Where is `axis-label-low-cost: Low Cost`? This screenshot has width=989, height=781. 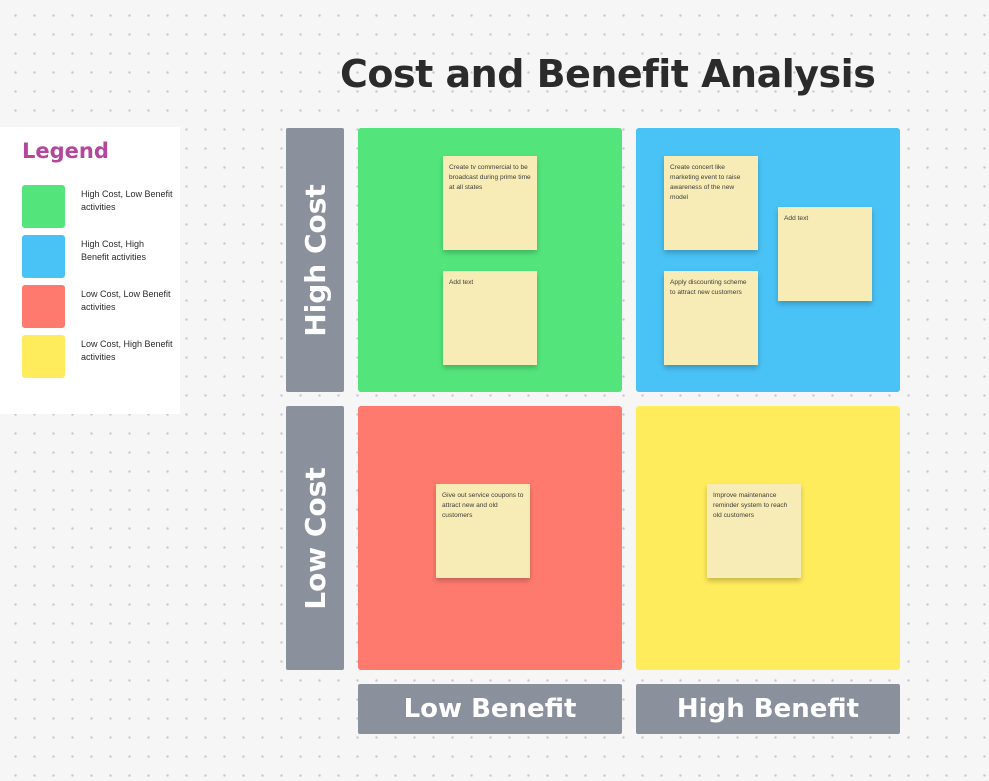
axis-label-low-cost: Low Cost is located at coordinates (315, 538).